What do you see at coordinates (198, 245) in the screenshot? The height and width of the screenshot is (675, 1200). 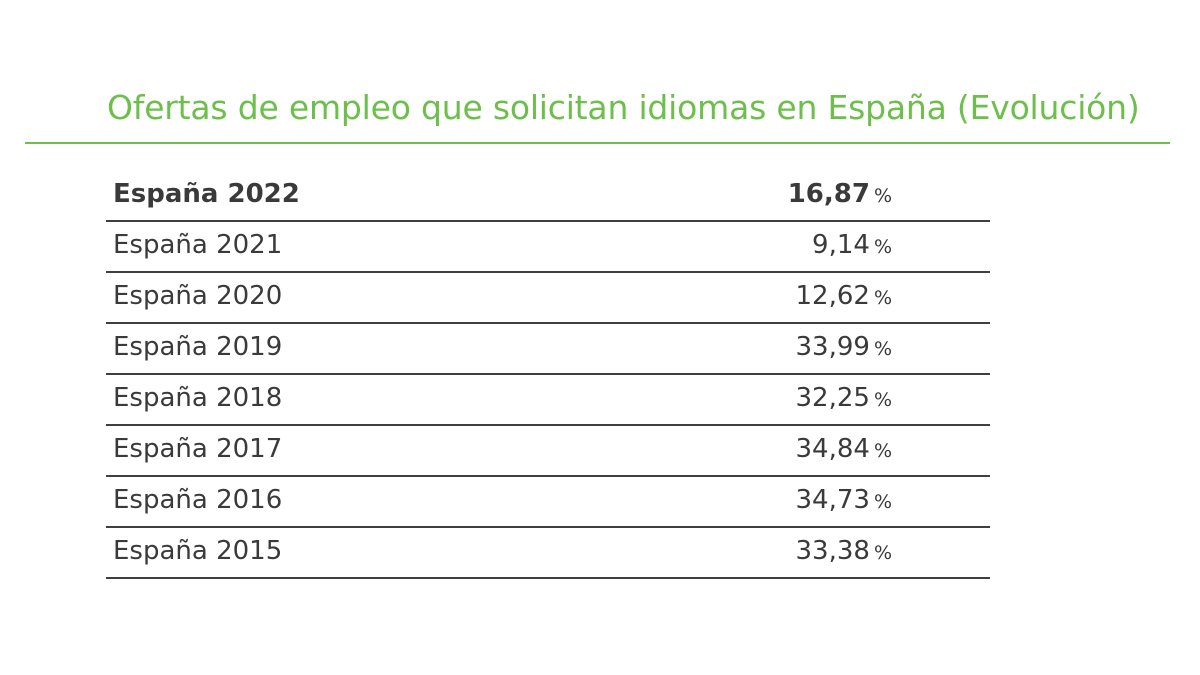 I see `row-label: España 2021` at bounding box center [198, 245].